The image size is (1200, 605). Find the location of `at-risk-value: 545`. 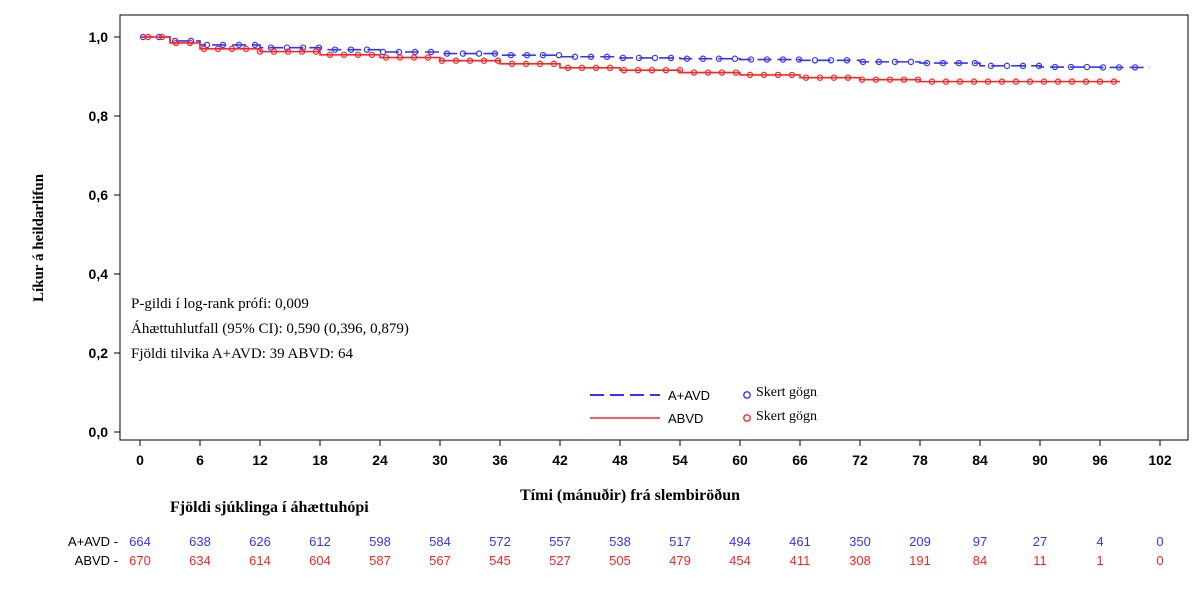

at-risk-value: 545 is located at coordinates (500, 560).